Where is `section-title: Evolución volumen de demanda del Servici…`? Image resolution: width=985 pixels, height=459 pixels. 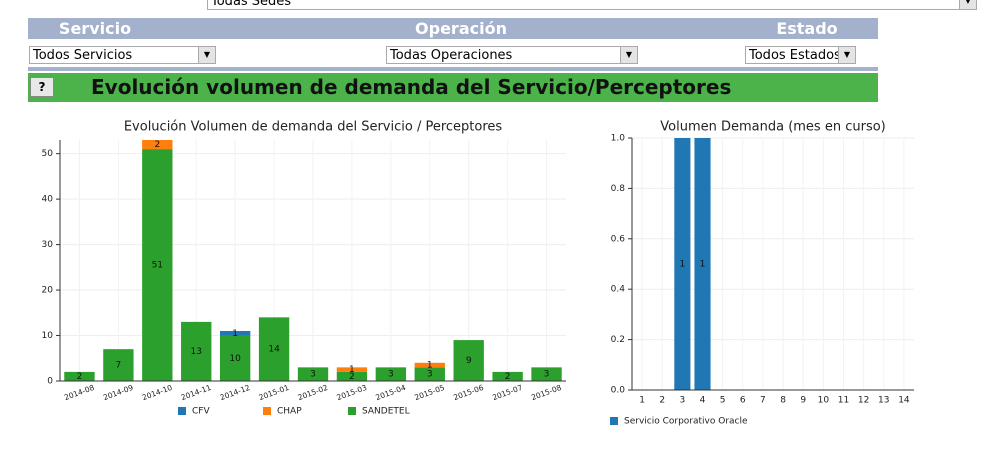
section-title: Evolución volumen de demanda del Servici… is located at coordinates (411, 87).